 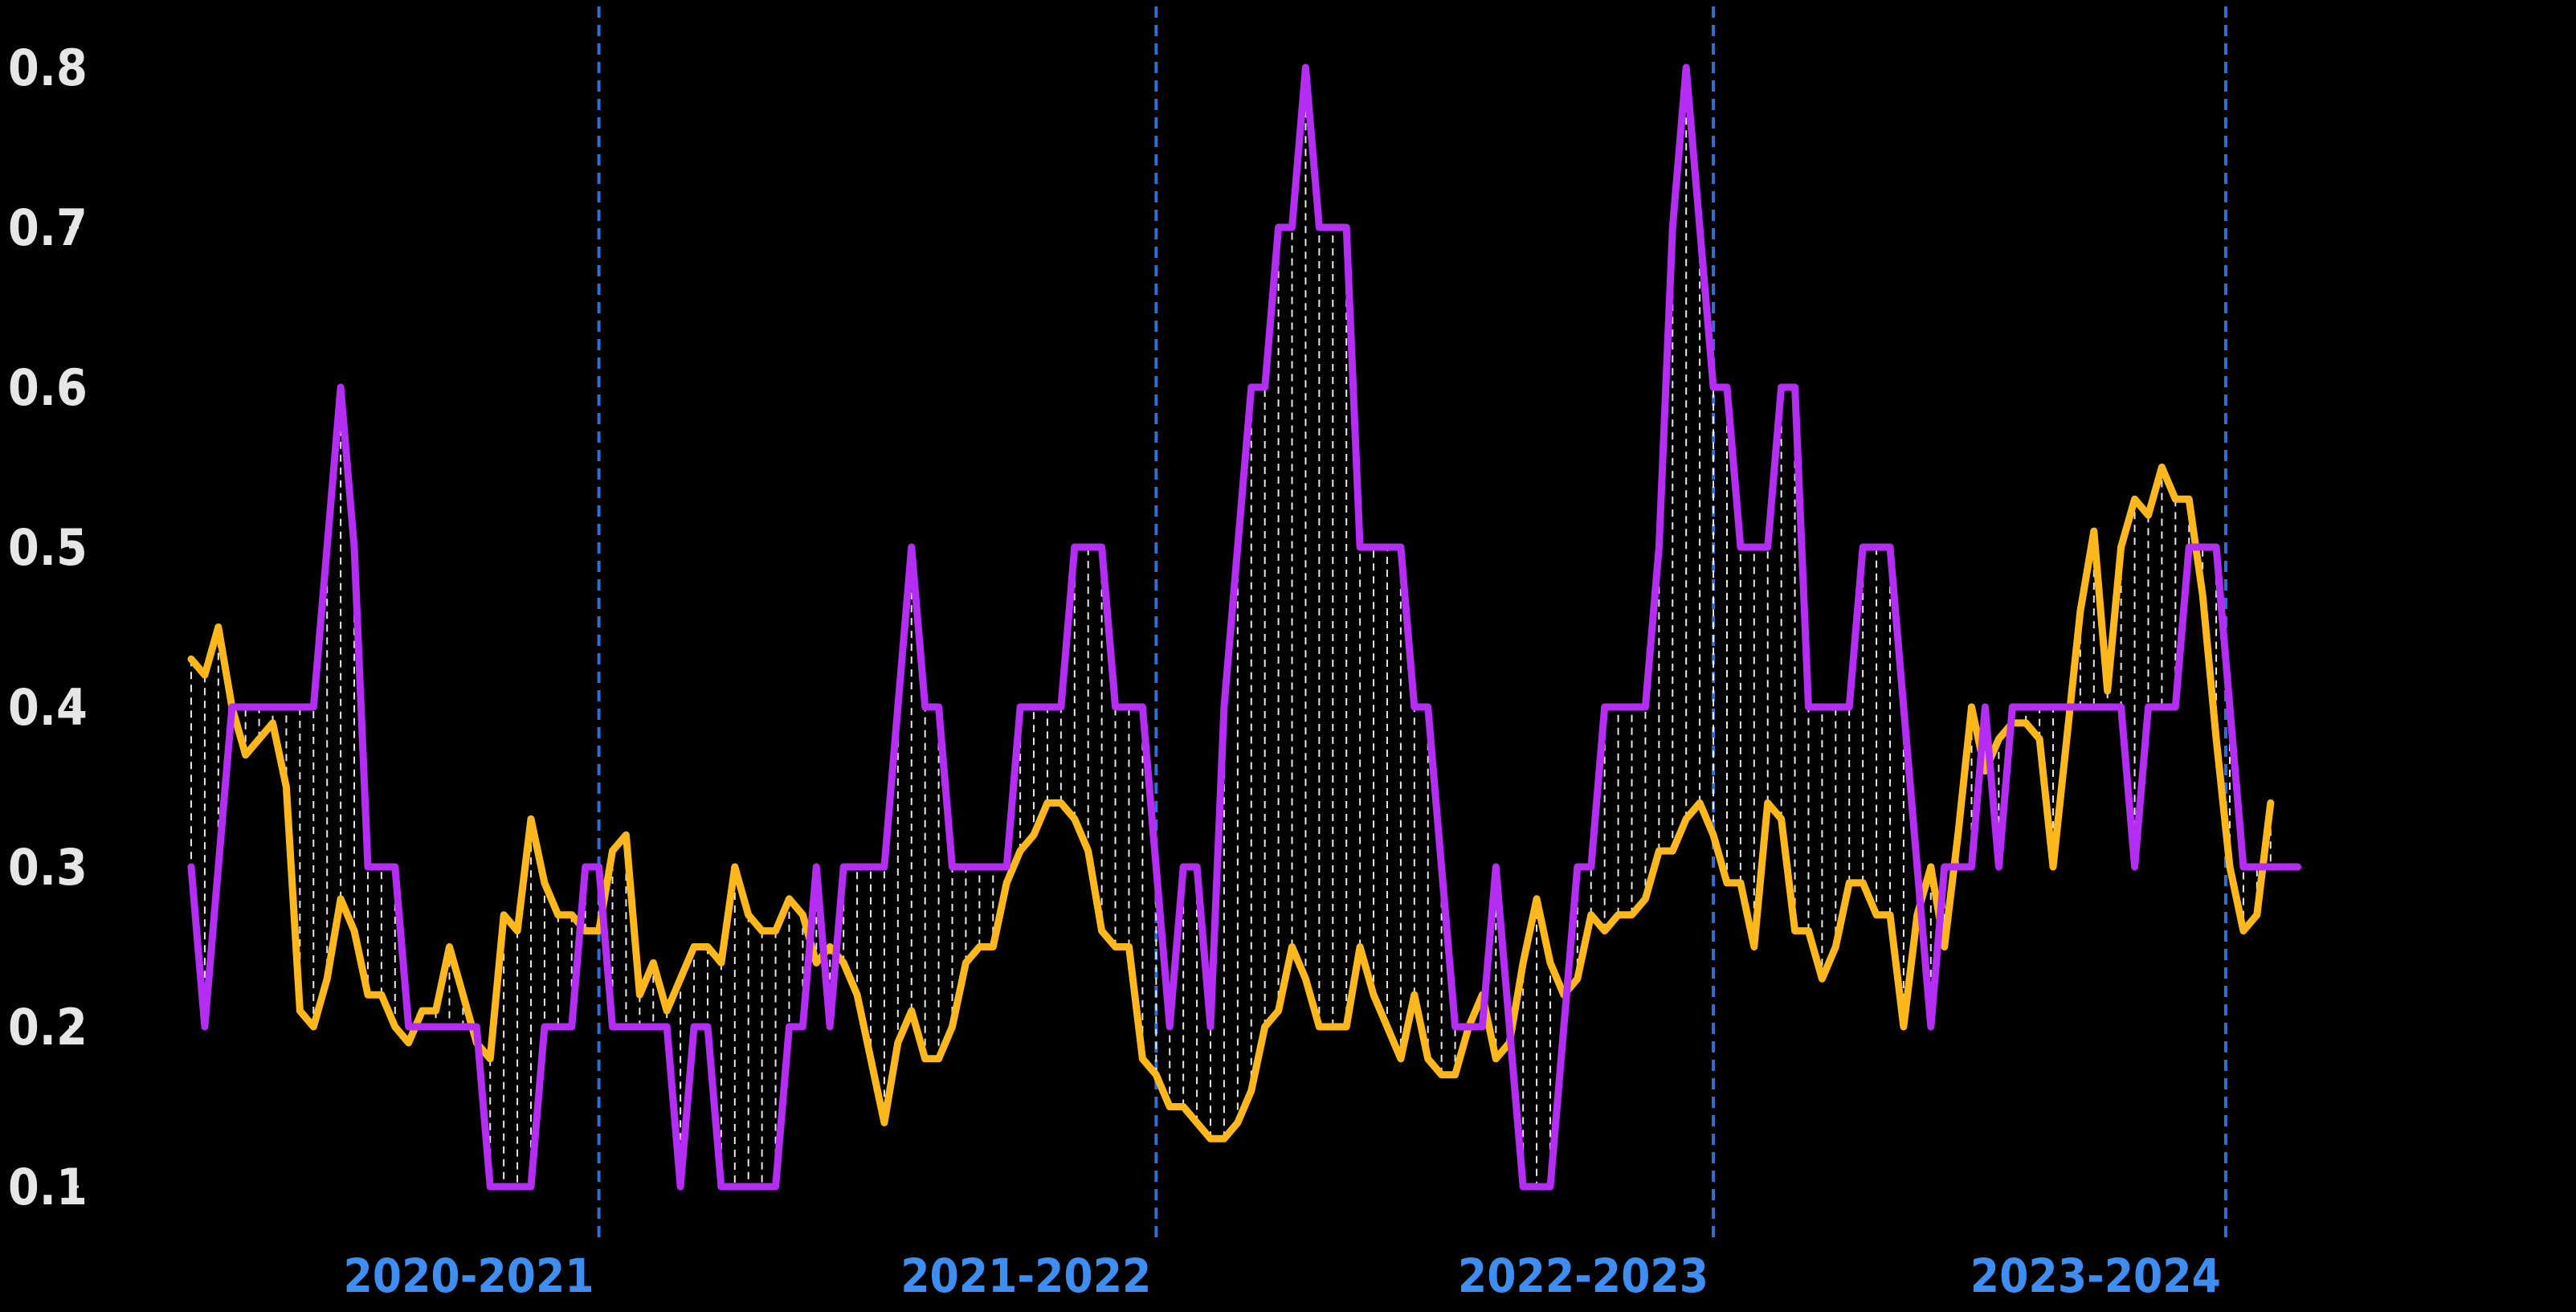 What do you see at coordinates (48, 627) in the screenshot?
I see `y-axis: 0.10.20.30.40.50.60.70.8` at bounding box center [48, 627].